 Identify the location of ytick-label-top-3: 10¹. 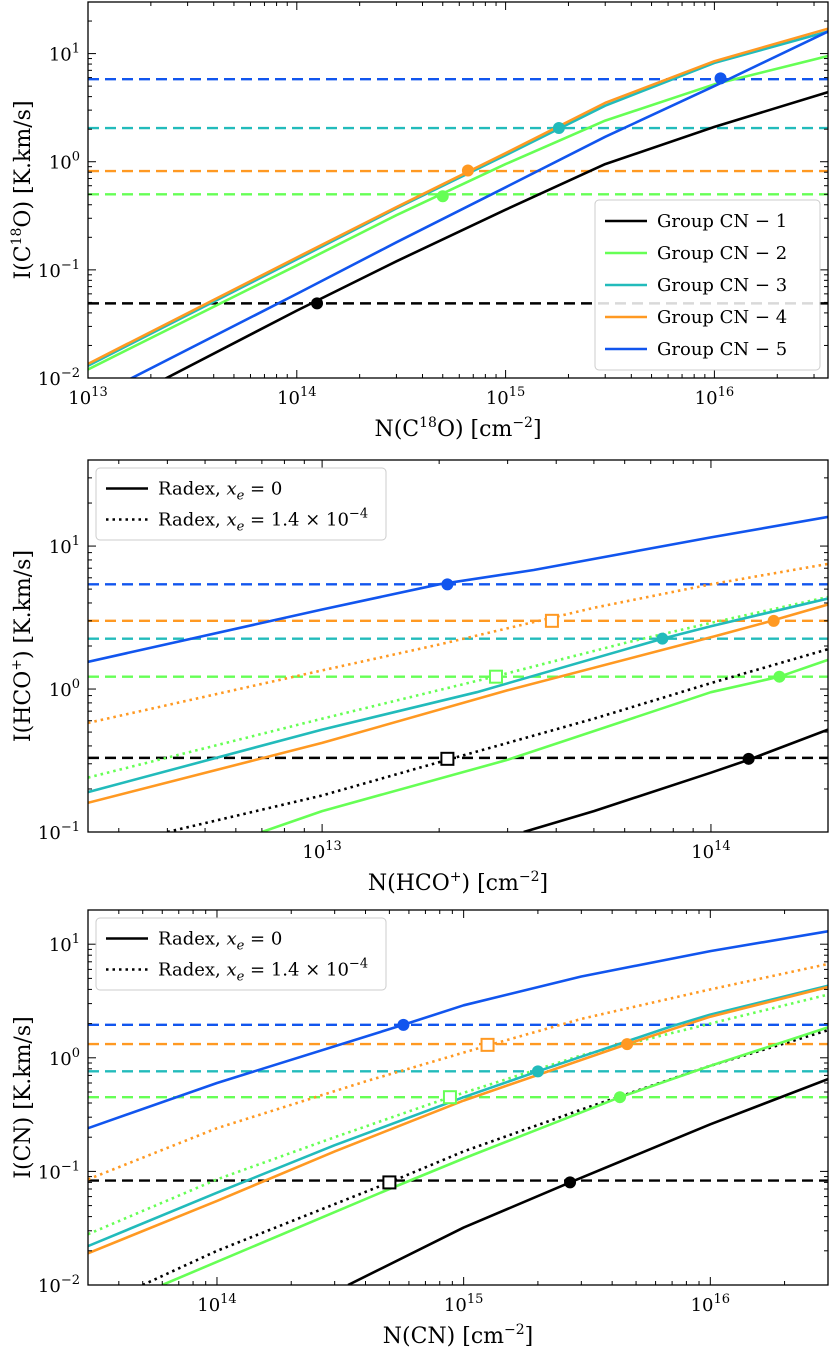
(64, 54).